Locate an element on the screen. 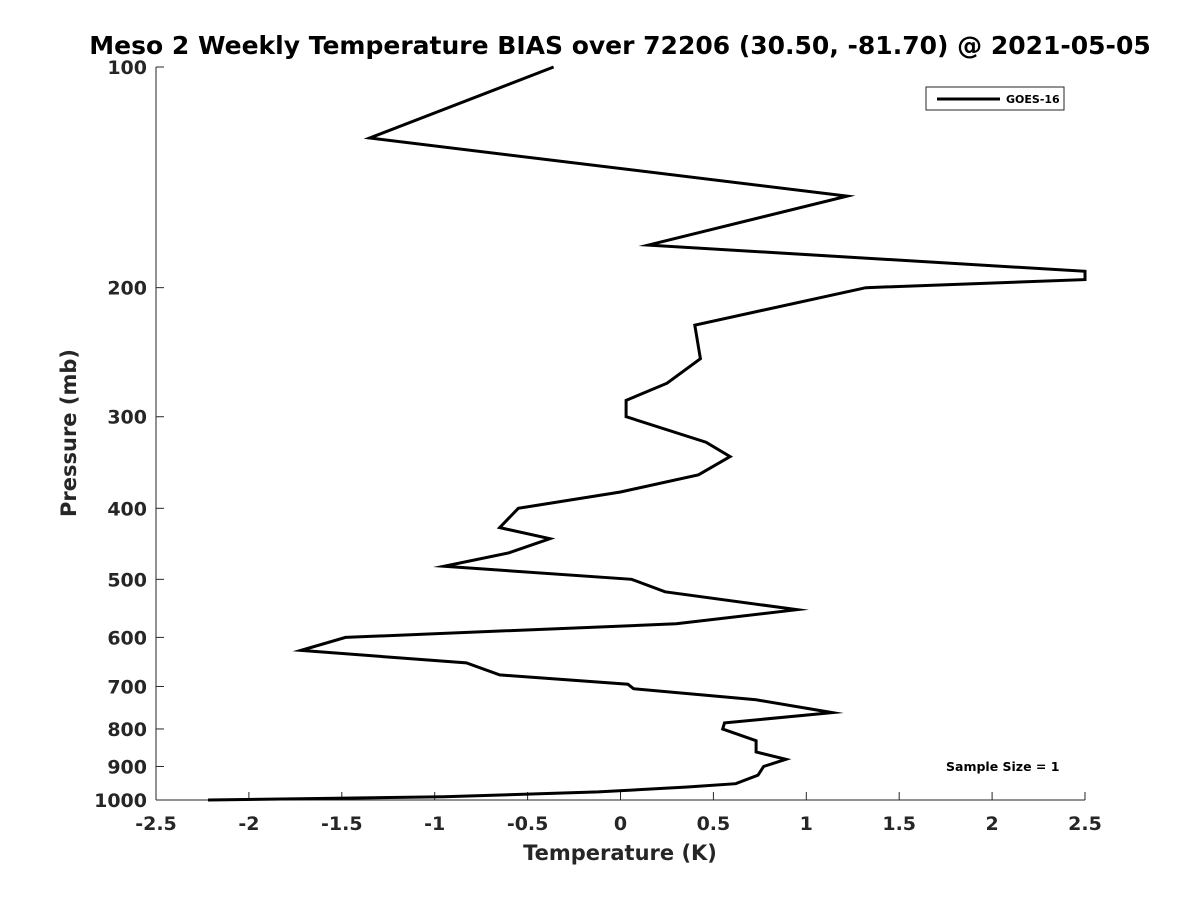  y-tick-label: 900 is located at coordinates (127, 767).